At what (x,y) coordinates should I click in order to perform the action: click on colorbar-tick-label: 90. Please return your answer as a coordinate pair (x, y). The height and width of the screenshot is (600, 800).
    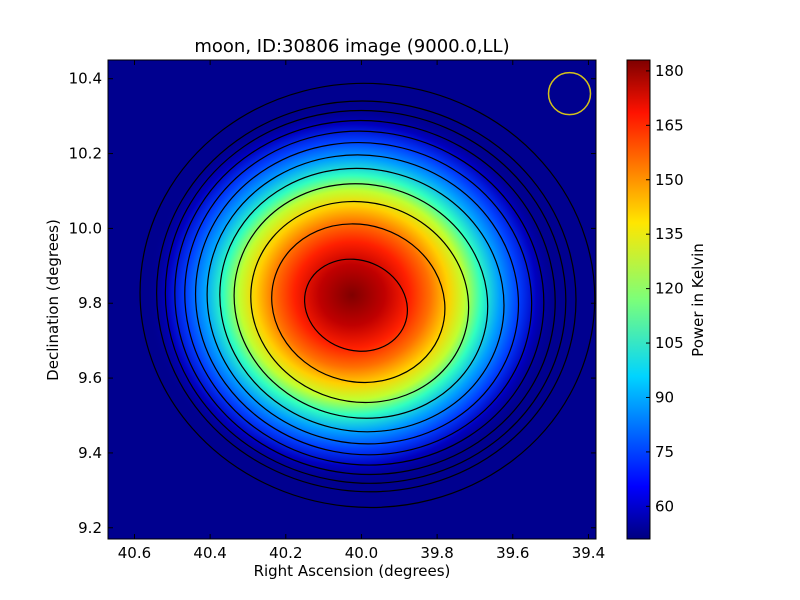
    Looking at the image, I should click on (664, 397).